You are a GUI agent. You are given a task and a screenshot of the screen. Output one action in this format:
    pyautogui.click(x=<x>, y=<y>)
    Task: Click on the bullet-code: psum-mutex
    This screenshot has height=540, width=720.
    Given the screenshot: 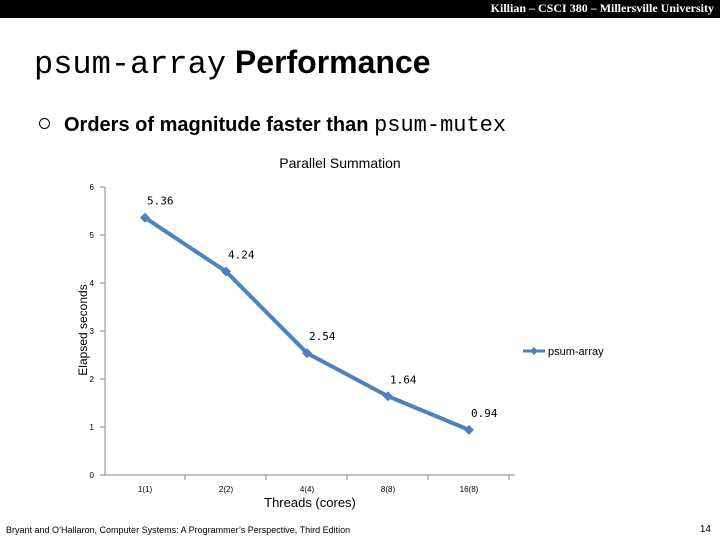 What is the action you would take?
    pyautogui.click(x=440, y=125)
    